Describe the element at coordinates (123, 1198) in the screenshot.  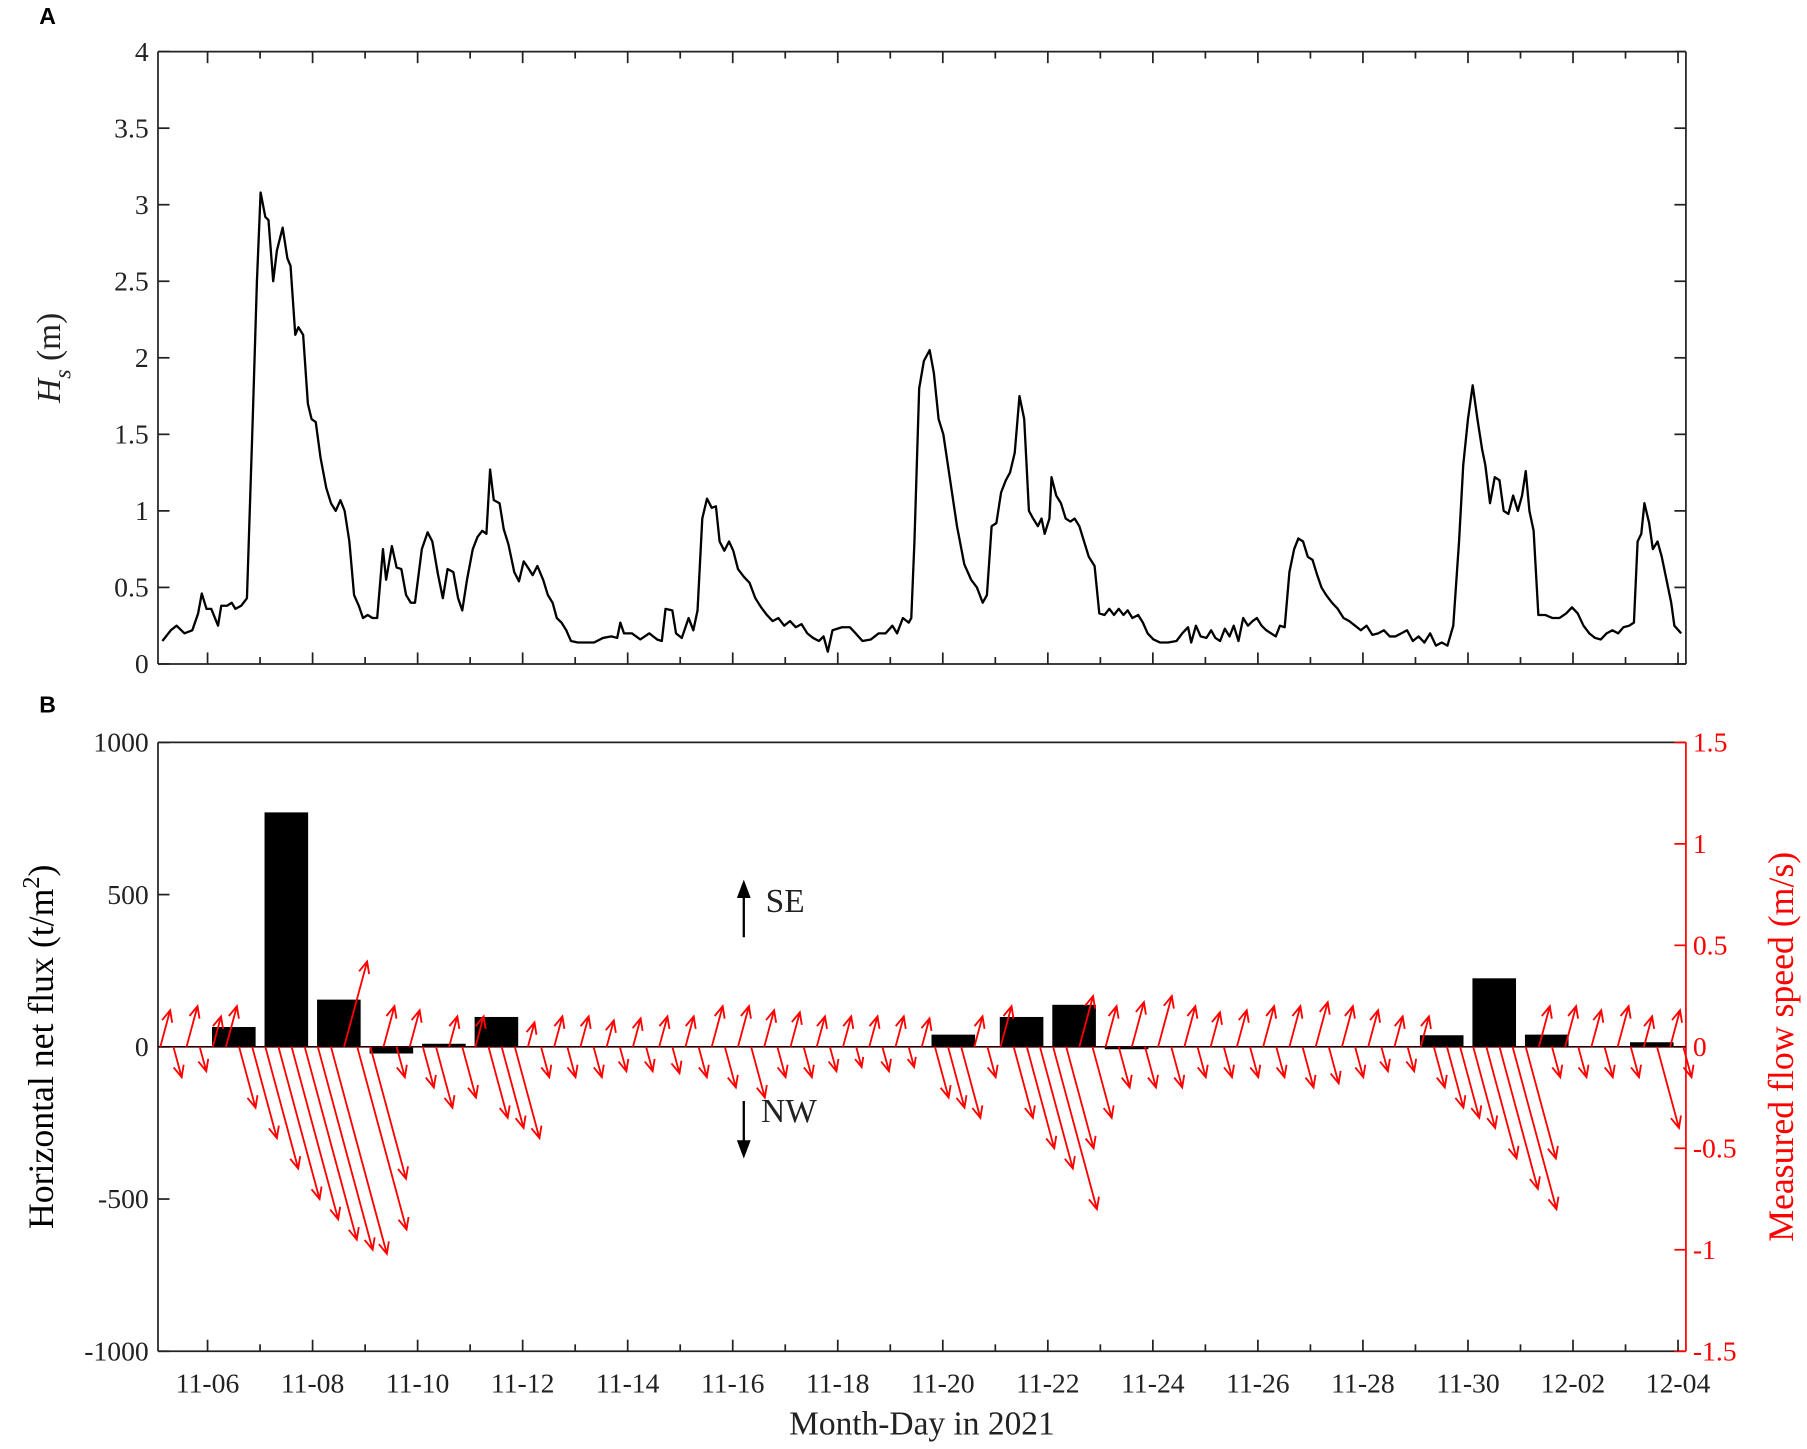
I see `y-tick-label: -500` at that location.